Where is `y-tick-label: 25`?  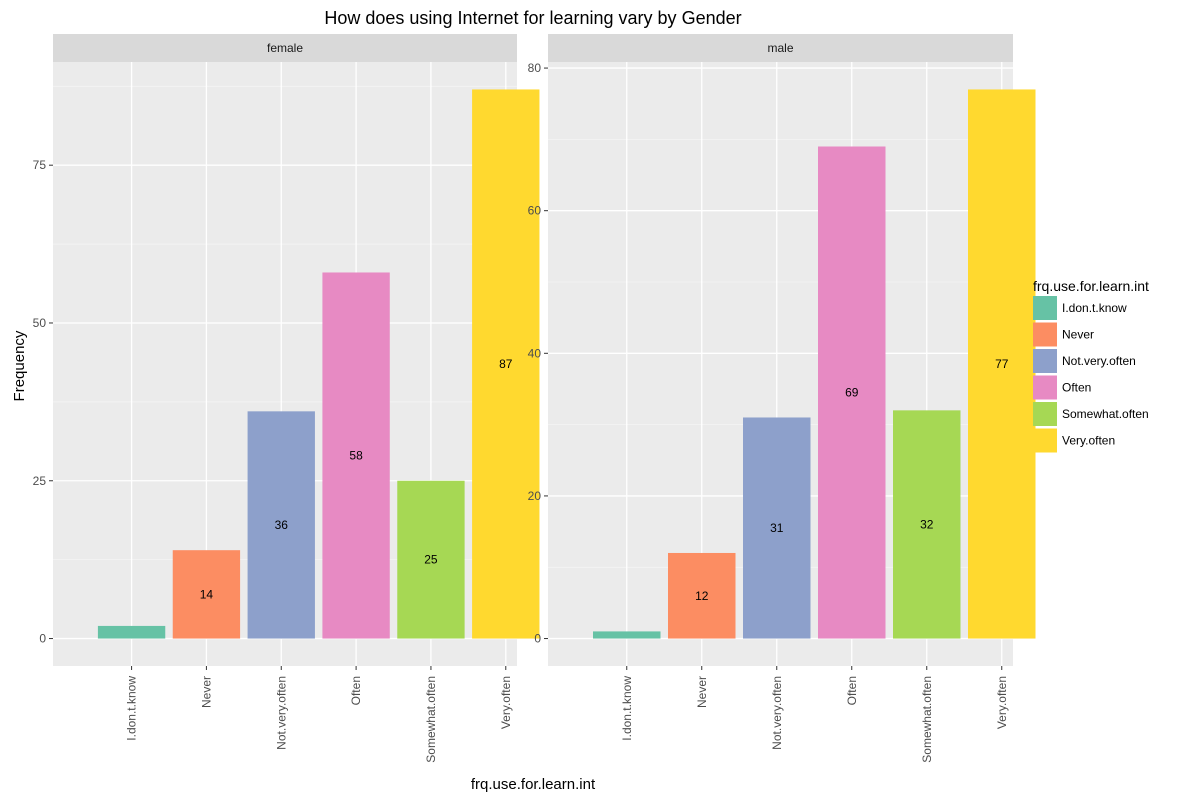
y-tick-label: 25 is located at coordinates (40, 481).